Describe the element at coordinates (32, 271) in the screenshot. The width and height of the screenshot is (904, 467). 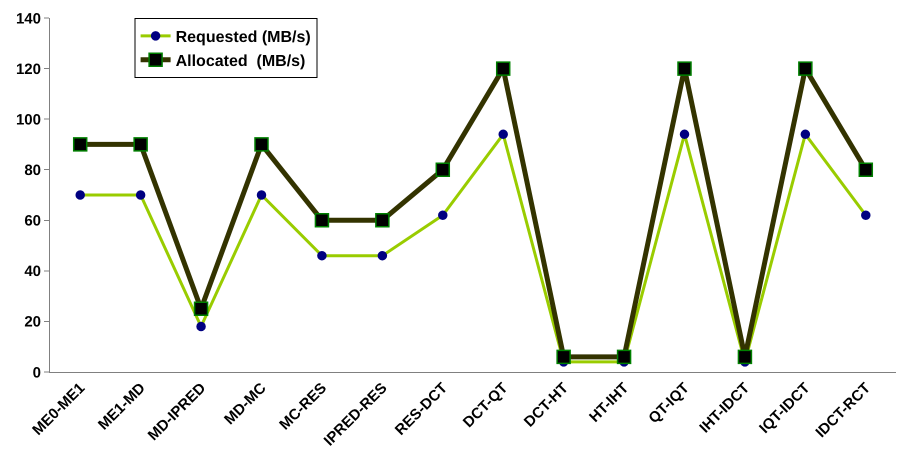
I see `y-tick-label: 40` at that location.